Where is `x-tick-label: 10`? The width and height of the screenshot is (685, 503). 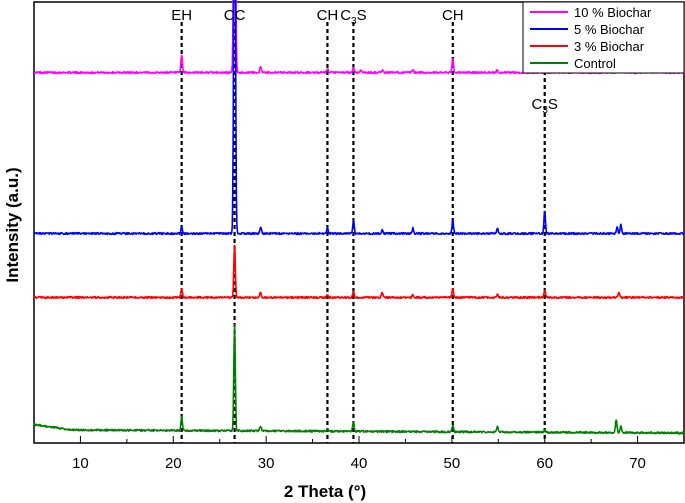
x-tick-label: 10 is located at coordinates (80, 463).